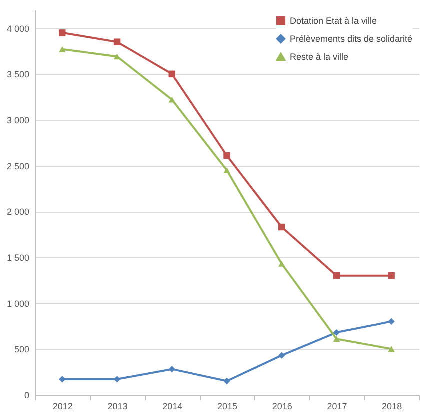 The width and height of the screenshot is (430, 417). Describe the element at coordinates (18, 258) in the screenshot. I see `y-tick-label: 1 500` at that location.